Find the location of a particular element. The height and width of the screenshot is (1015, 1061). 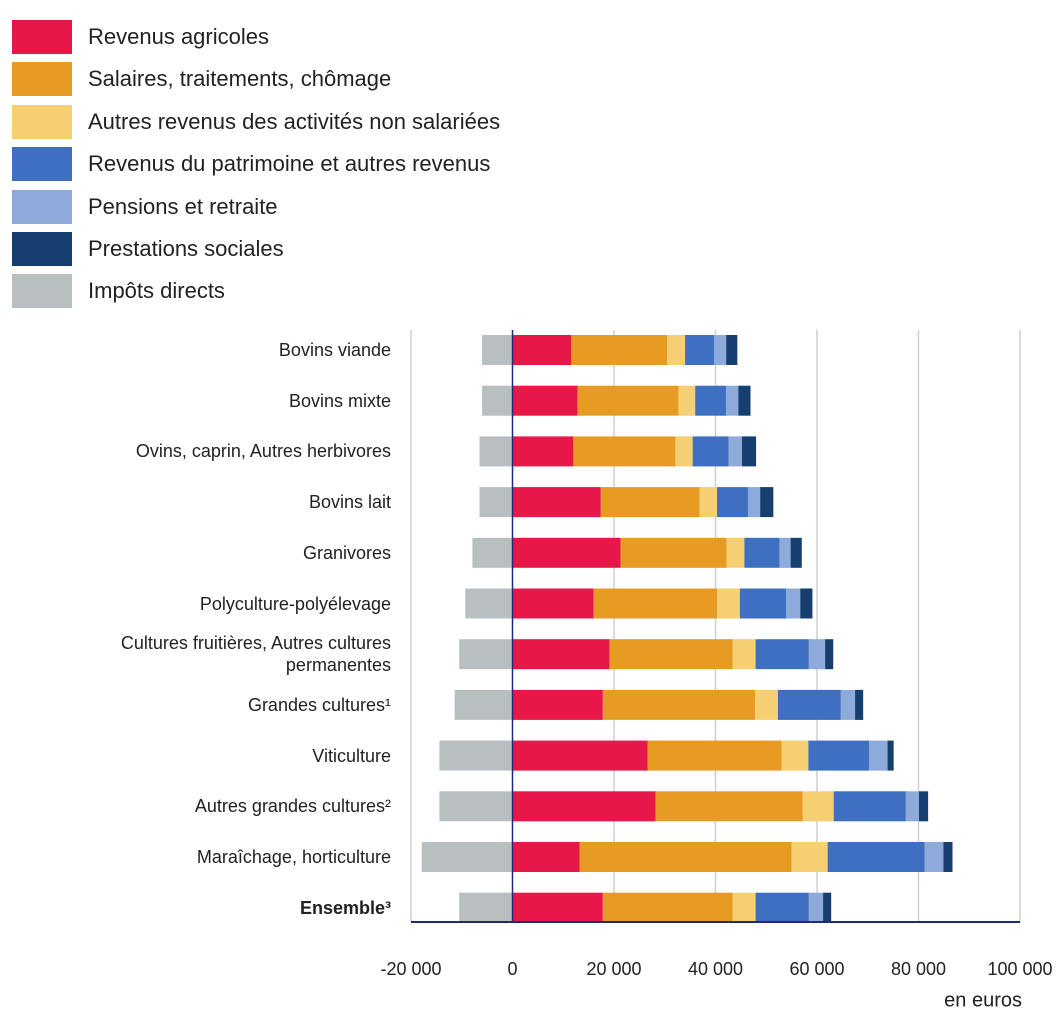

legend-label: Salaires, traitements, chômage is located at coordinates (240, 79).